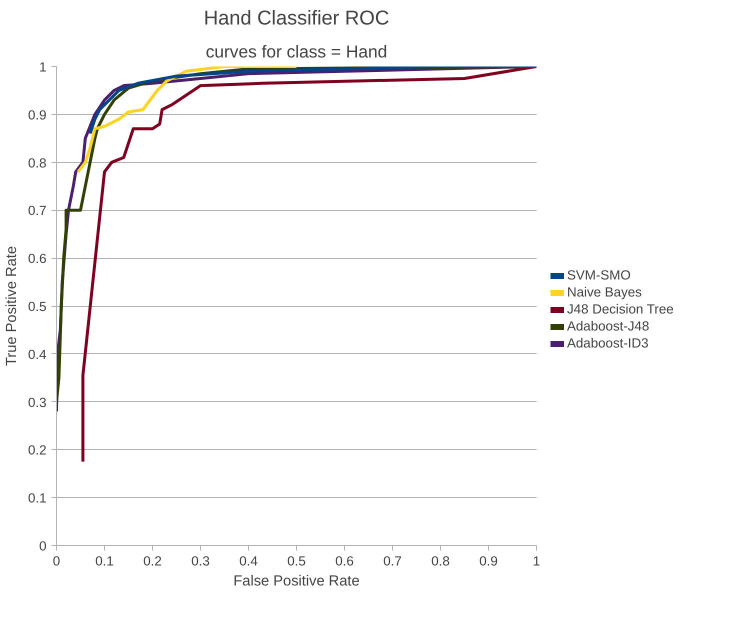 Image resolution: width=737 pixels, height=635 pixels. I want to click on y-tick-label: 0.2, so click(37, 450).